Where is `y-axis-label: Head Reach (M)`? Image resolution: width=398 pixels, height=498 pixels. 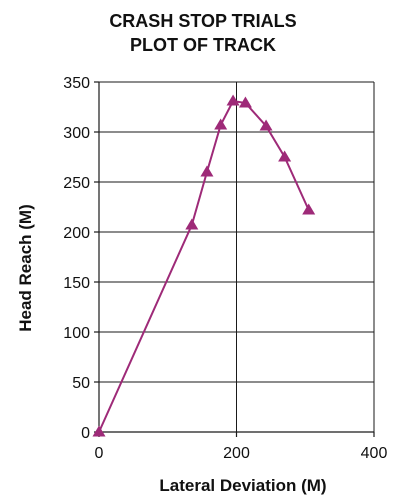 y-axis-label: Head Reach (M) is located at coordinates (25, 268).